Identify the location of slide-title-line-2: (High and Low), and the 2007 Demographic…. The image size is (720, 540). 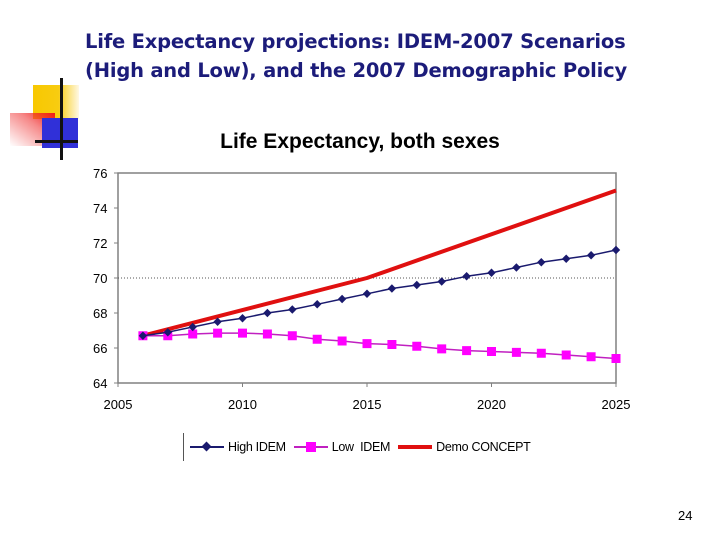
(356, 70).